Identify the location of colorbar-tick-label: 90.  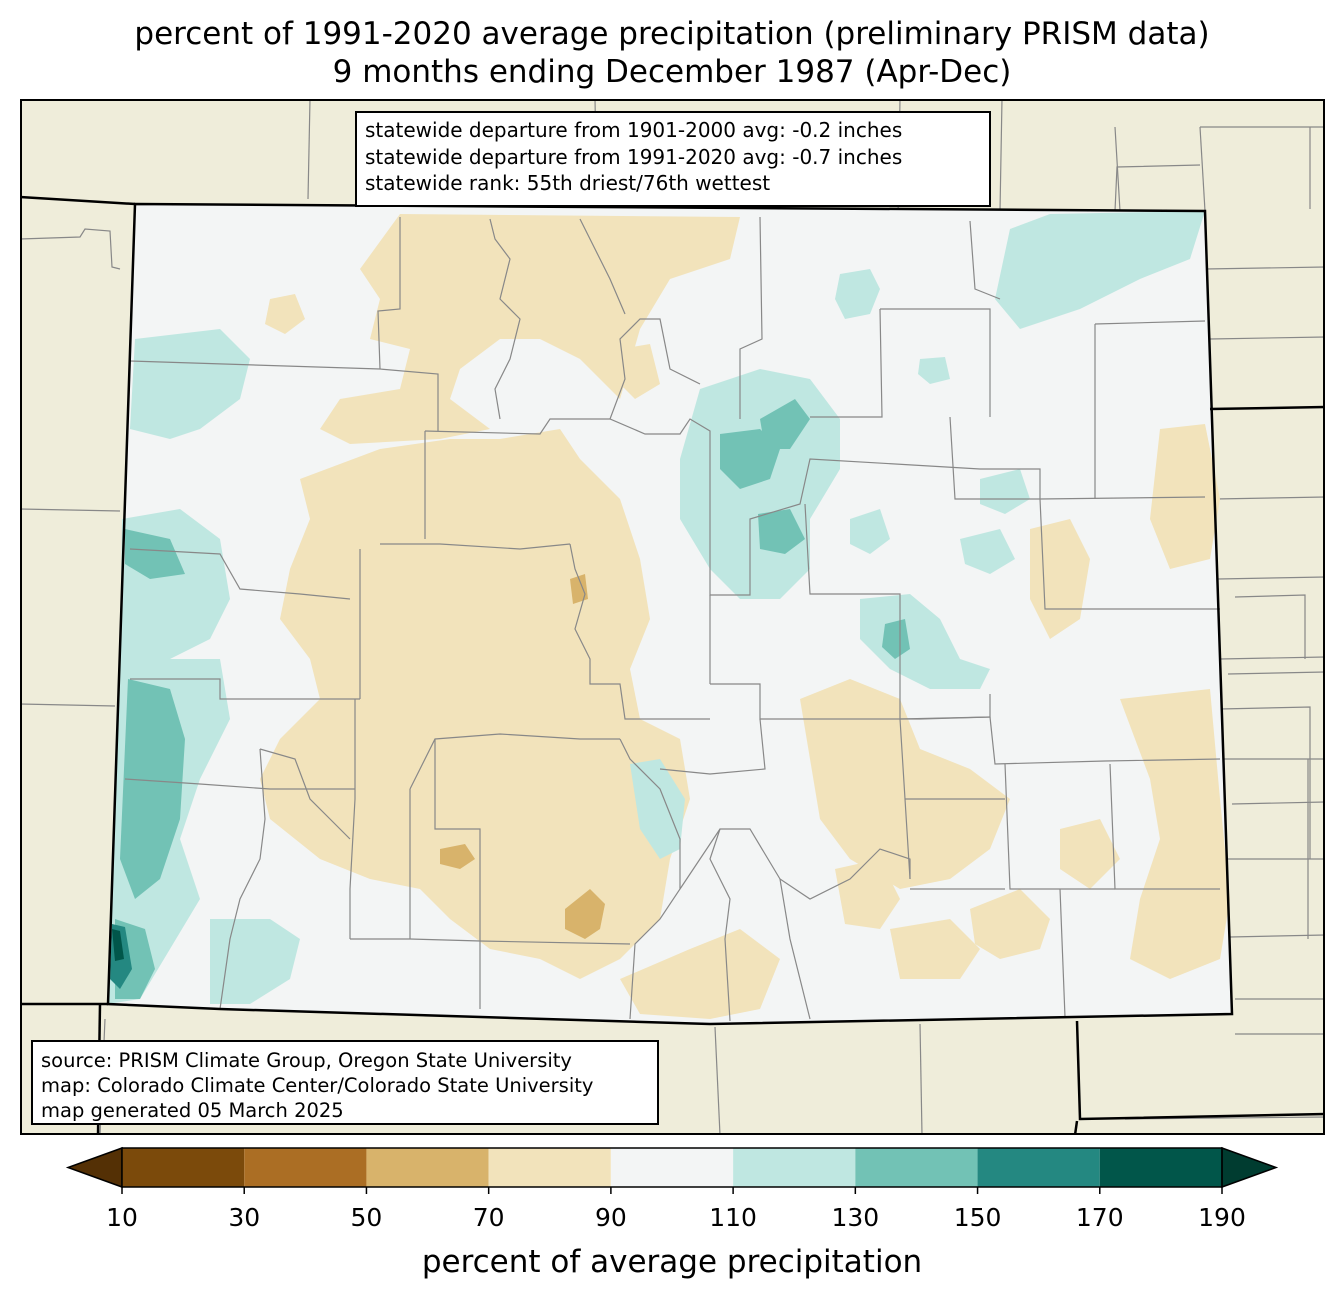
(610, 1217).